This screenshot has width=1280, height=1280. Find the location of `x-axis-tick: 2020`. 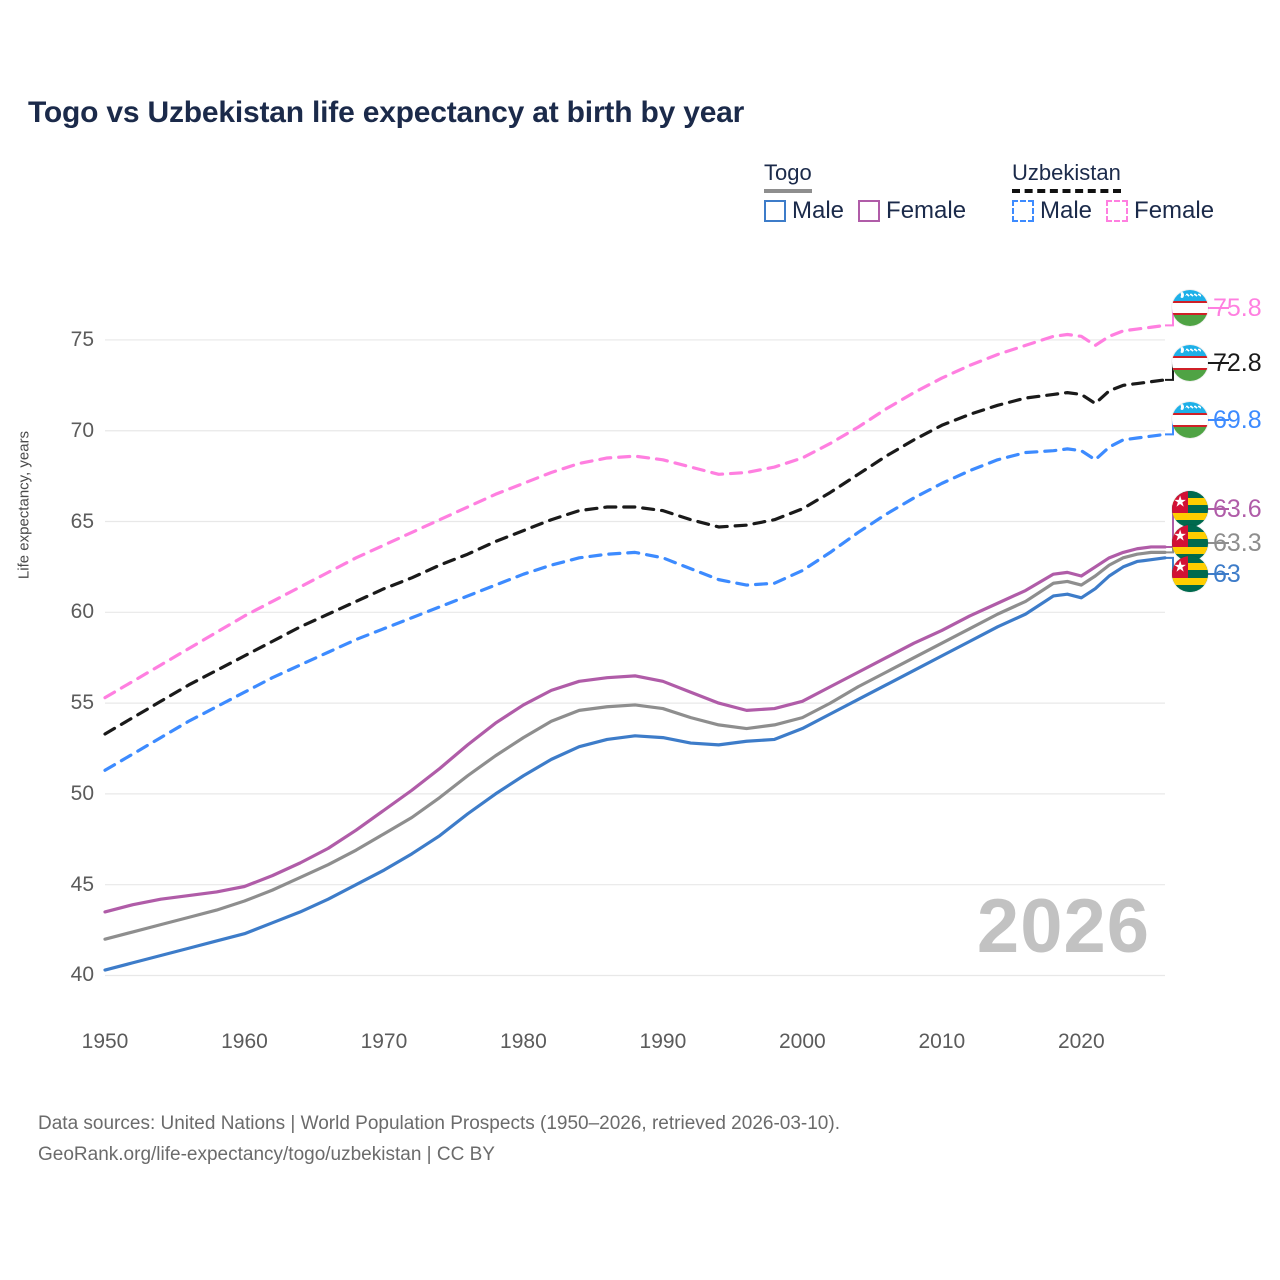

x-axis-tick: 2020 is located at coordinates (1081, 1041).